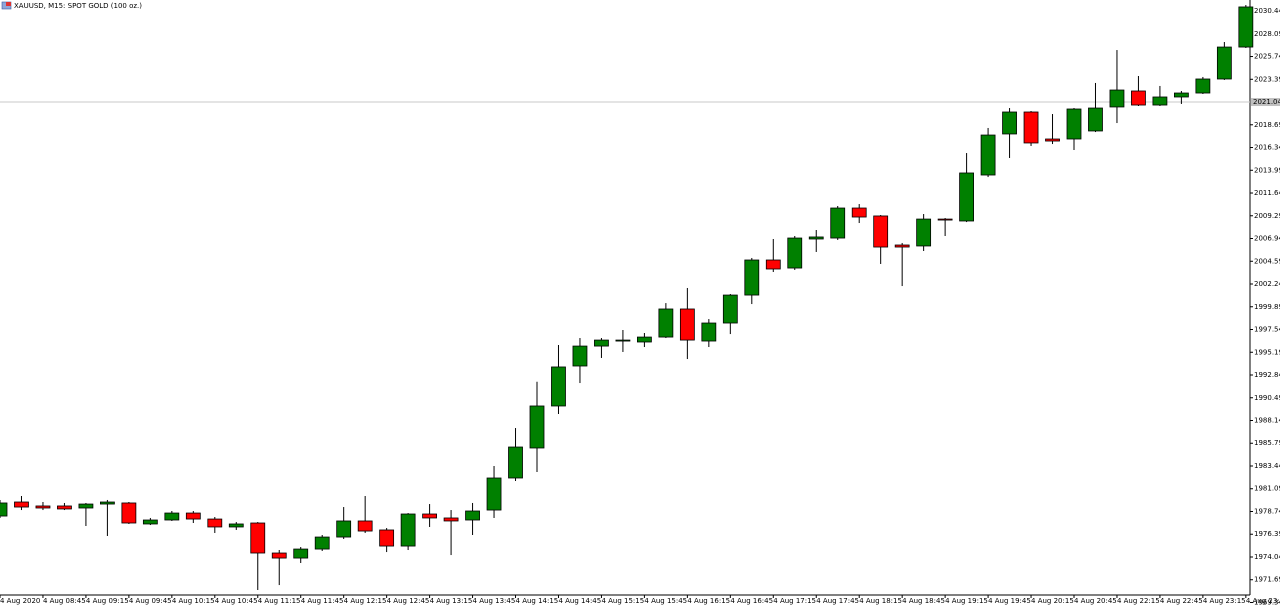 The width and height of the screenshot is (1280, 605). I want to click on y-tick-label: 2023.39, so click(1267, 79).